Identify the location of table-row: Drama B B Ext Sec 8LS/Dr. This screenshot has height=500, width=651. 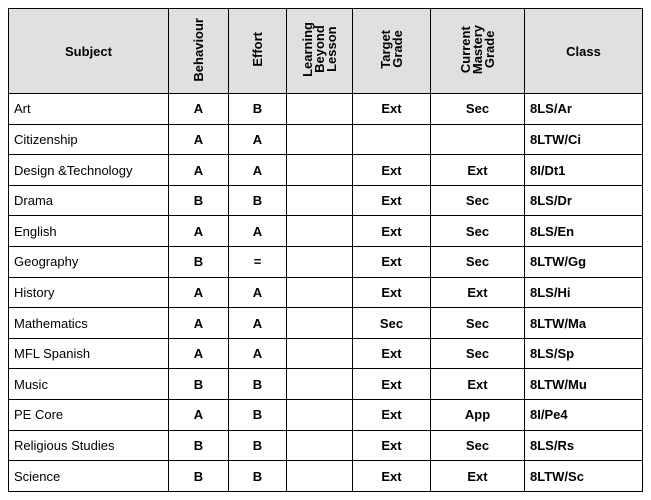
(325, 200).